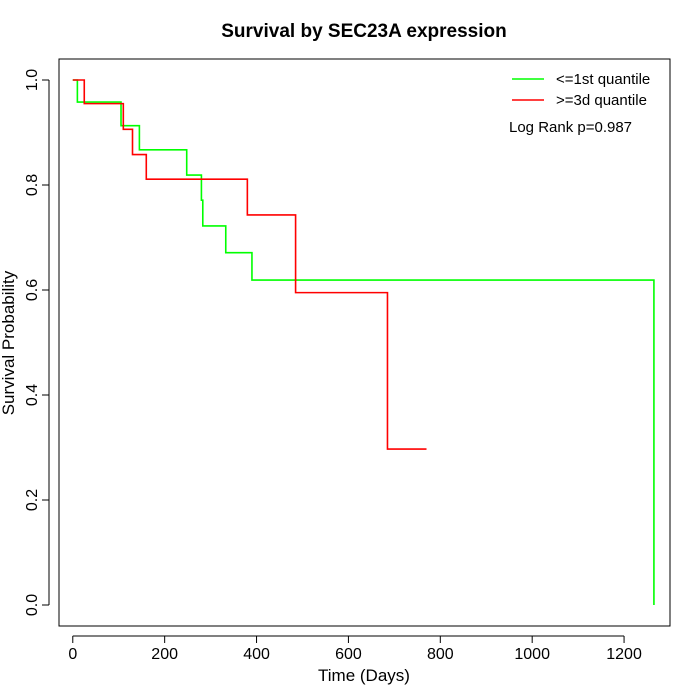 The image size is (700, 700). What do you see at coordinates (32, 395) in the screenshot?
I see `y-tick-label: 0.4` at bounding box center [32, 395].